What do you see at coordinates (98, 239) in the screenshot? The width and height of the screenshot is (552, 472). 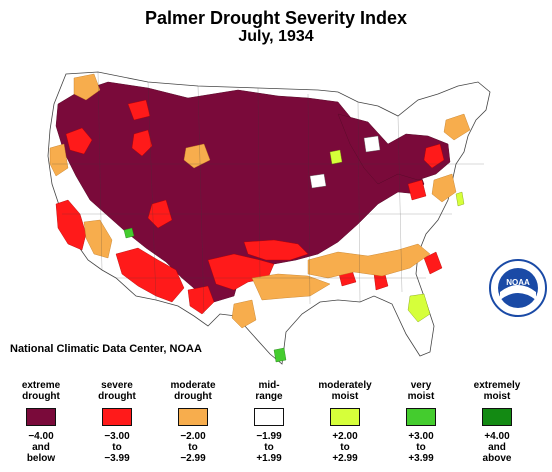 I see `moderate-drought-california` at bounding box center [98, 239].